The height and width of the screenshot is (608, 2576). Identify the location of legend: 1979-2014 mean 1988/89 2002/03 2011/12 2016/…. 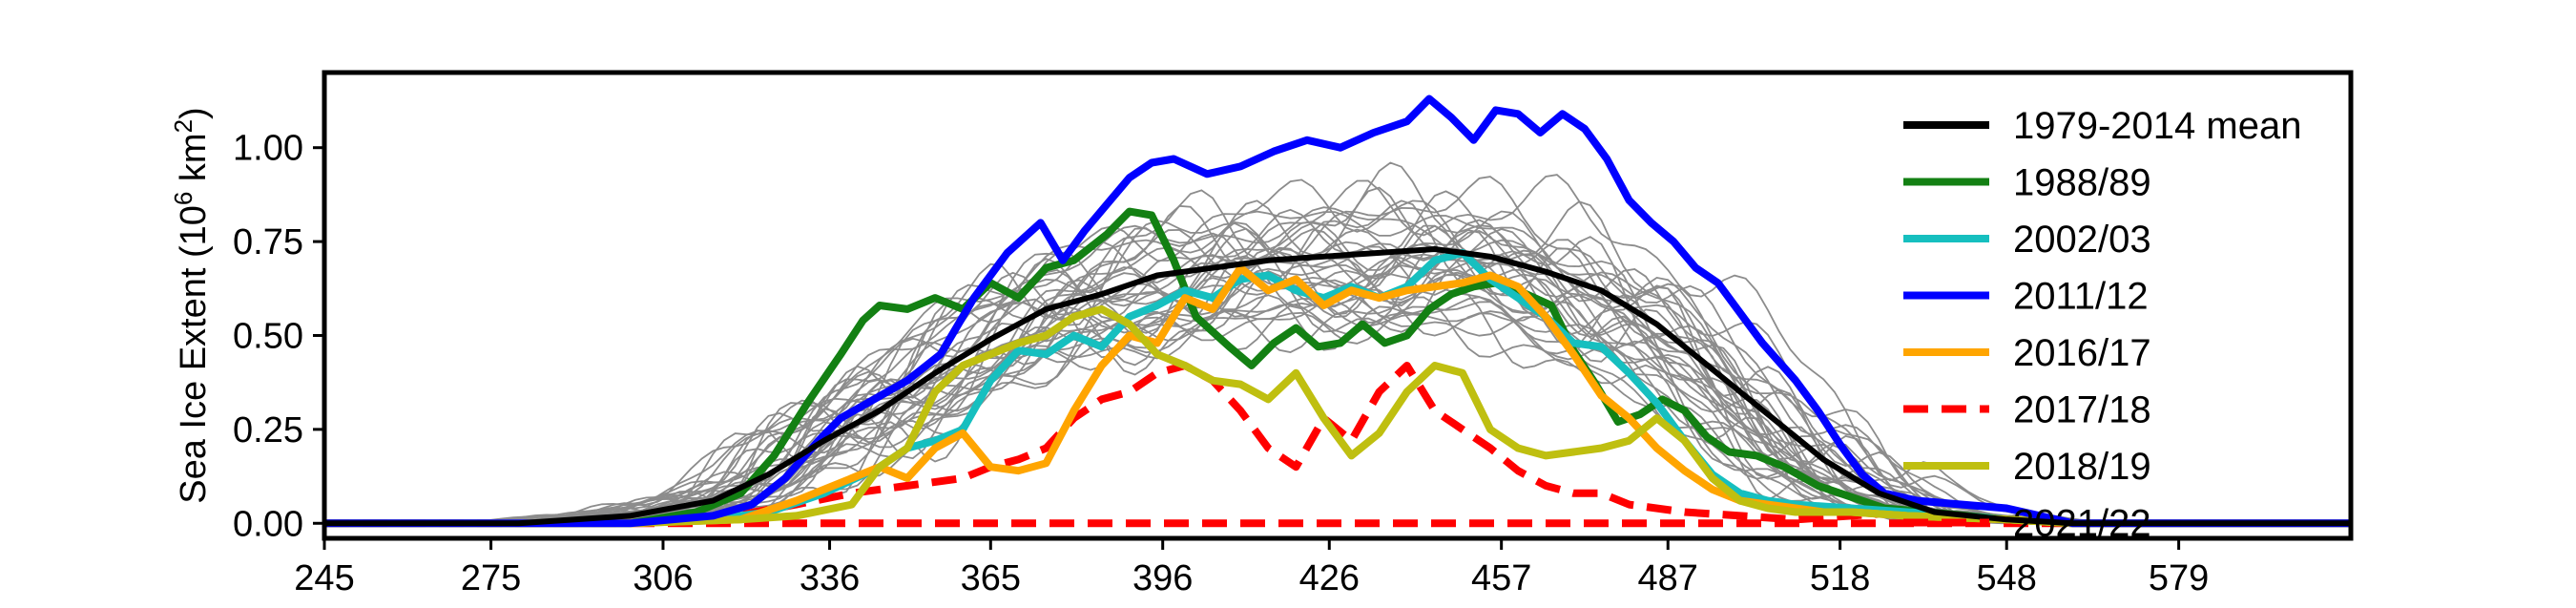
(2102, 325).